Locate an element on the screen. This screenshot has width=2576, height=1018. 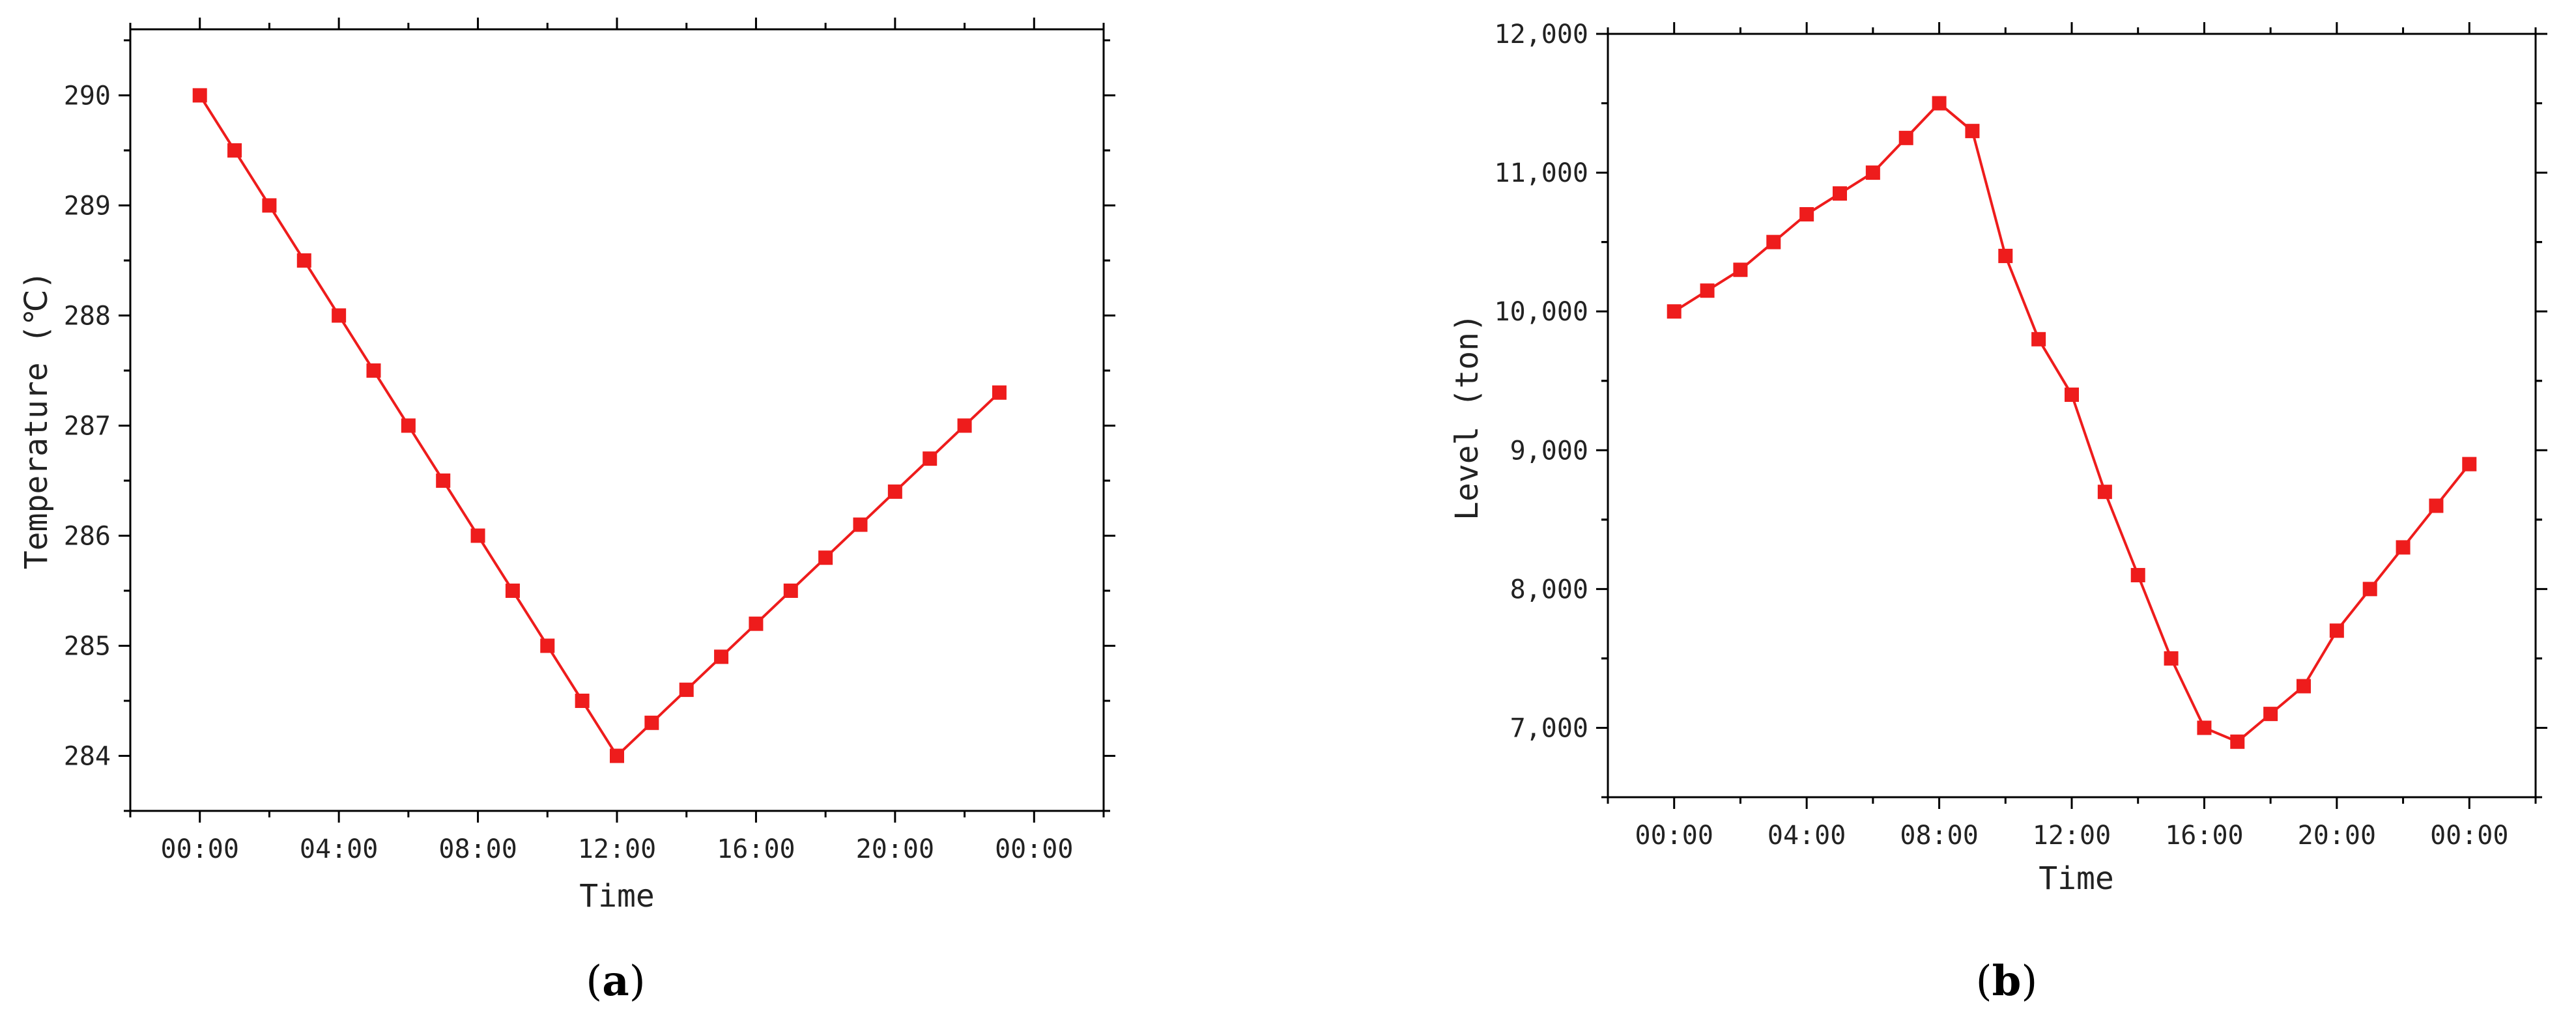
y-tick-label: 289 is located at coordinates (87, 206).